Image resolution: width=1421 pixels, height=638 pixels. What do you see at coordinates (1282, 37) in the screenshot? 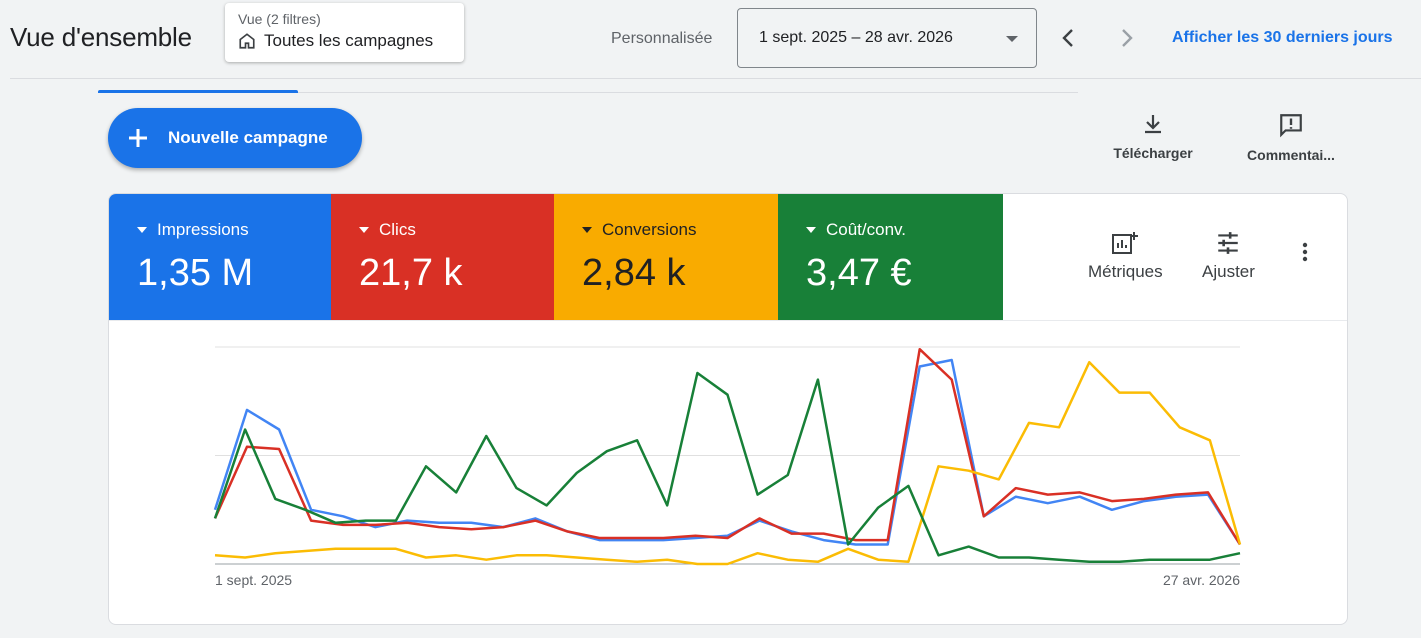
I see `last-30-days-link: Afficher les 30 derniers jours` at bounding box center [1282, 37].